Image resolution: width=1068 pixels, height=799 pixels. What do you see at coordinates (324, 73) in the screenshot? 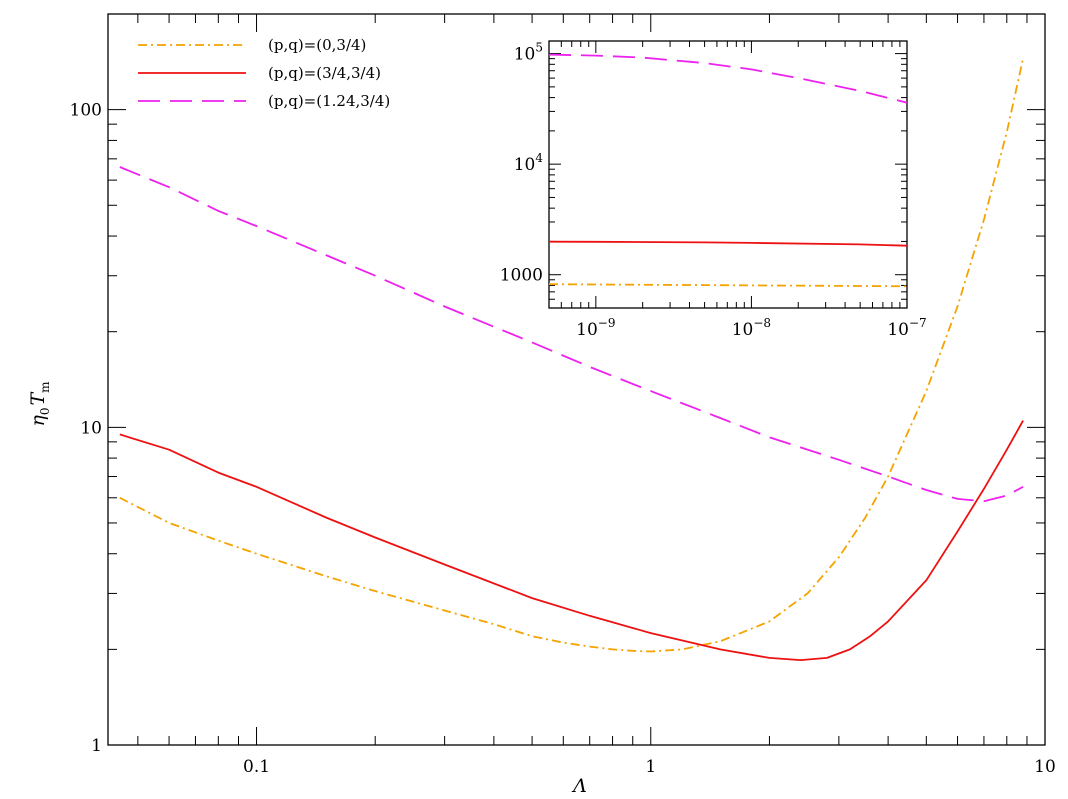
I see `legend-label-2: (p,q)=(3/4,3/4)` at bounding box center [324, 73].